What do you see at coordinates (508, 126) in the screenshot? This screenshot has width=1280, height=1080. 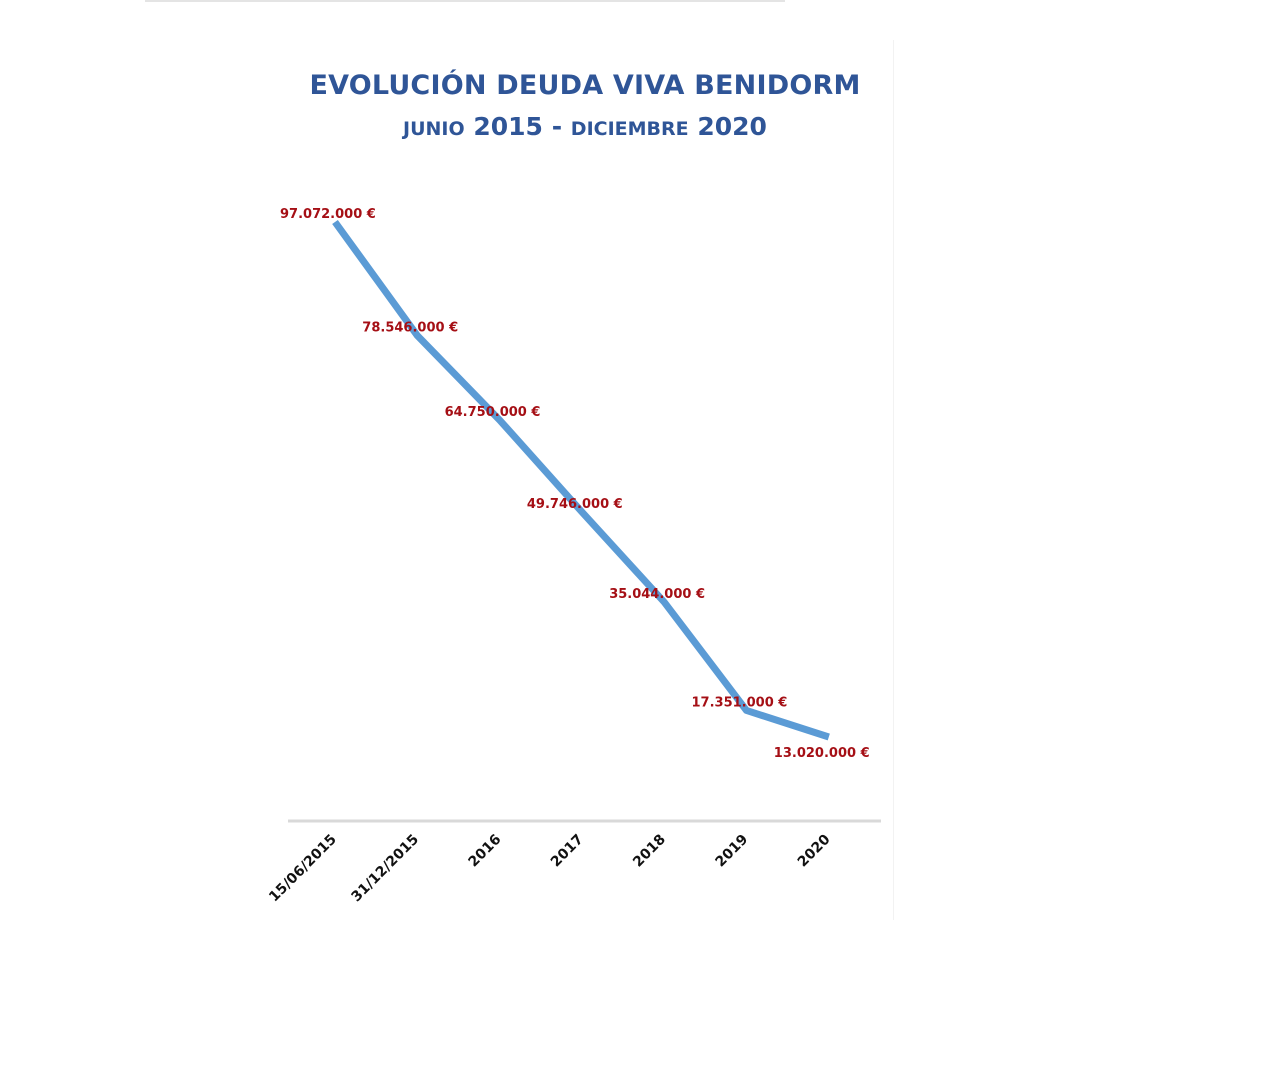 I see `subtitle-year-start: 2015` at bounding box center [508, 126].